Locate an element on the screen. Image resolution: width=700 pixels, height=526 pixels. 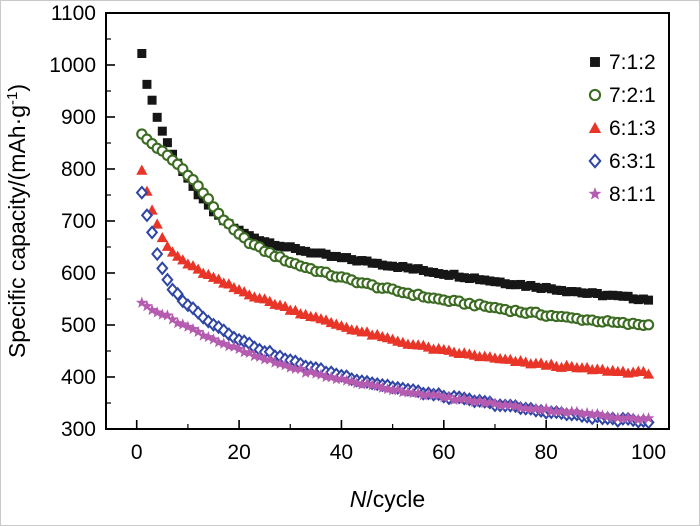
legend-item-7:2:1: 7:2:1 is located at coordinates (622, 95).